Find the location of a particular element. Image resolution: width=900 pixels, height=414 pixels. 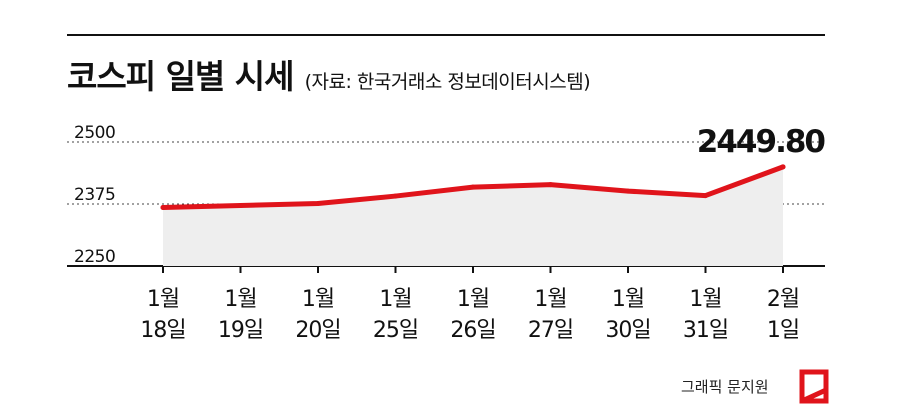

title-block: 코스피 일별 시세 (자료: 한국거래소 정보데이터시스템) is located at coordinates (329, 74).